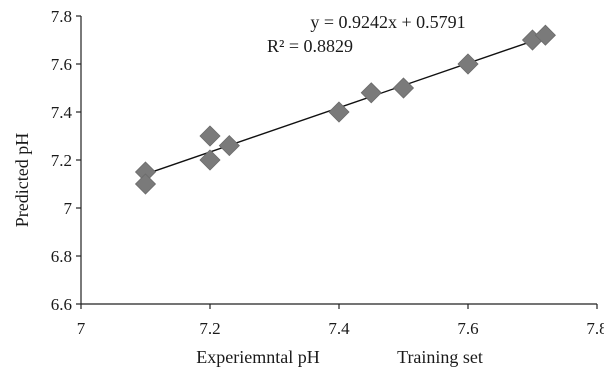 This screenshot has width=604, height=372. I want to click on x-tick-label: 7.6, so click(467, 328).